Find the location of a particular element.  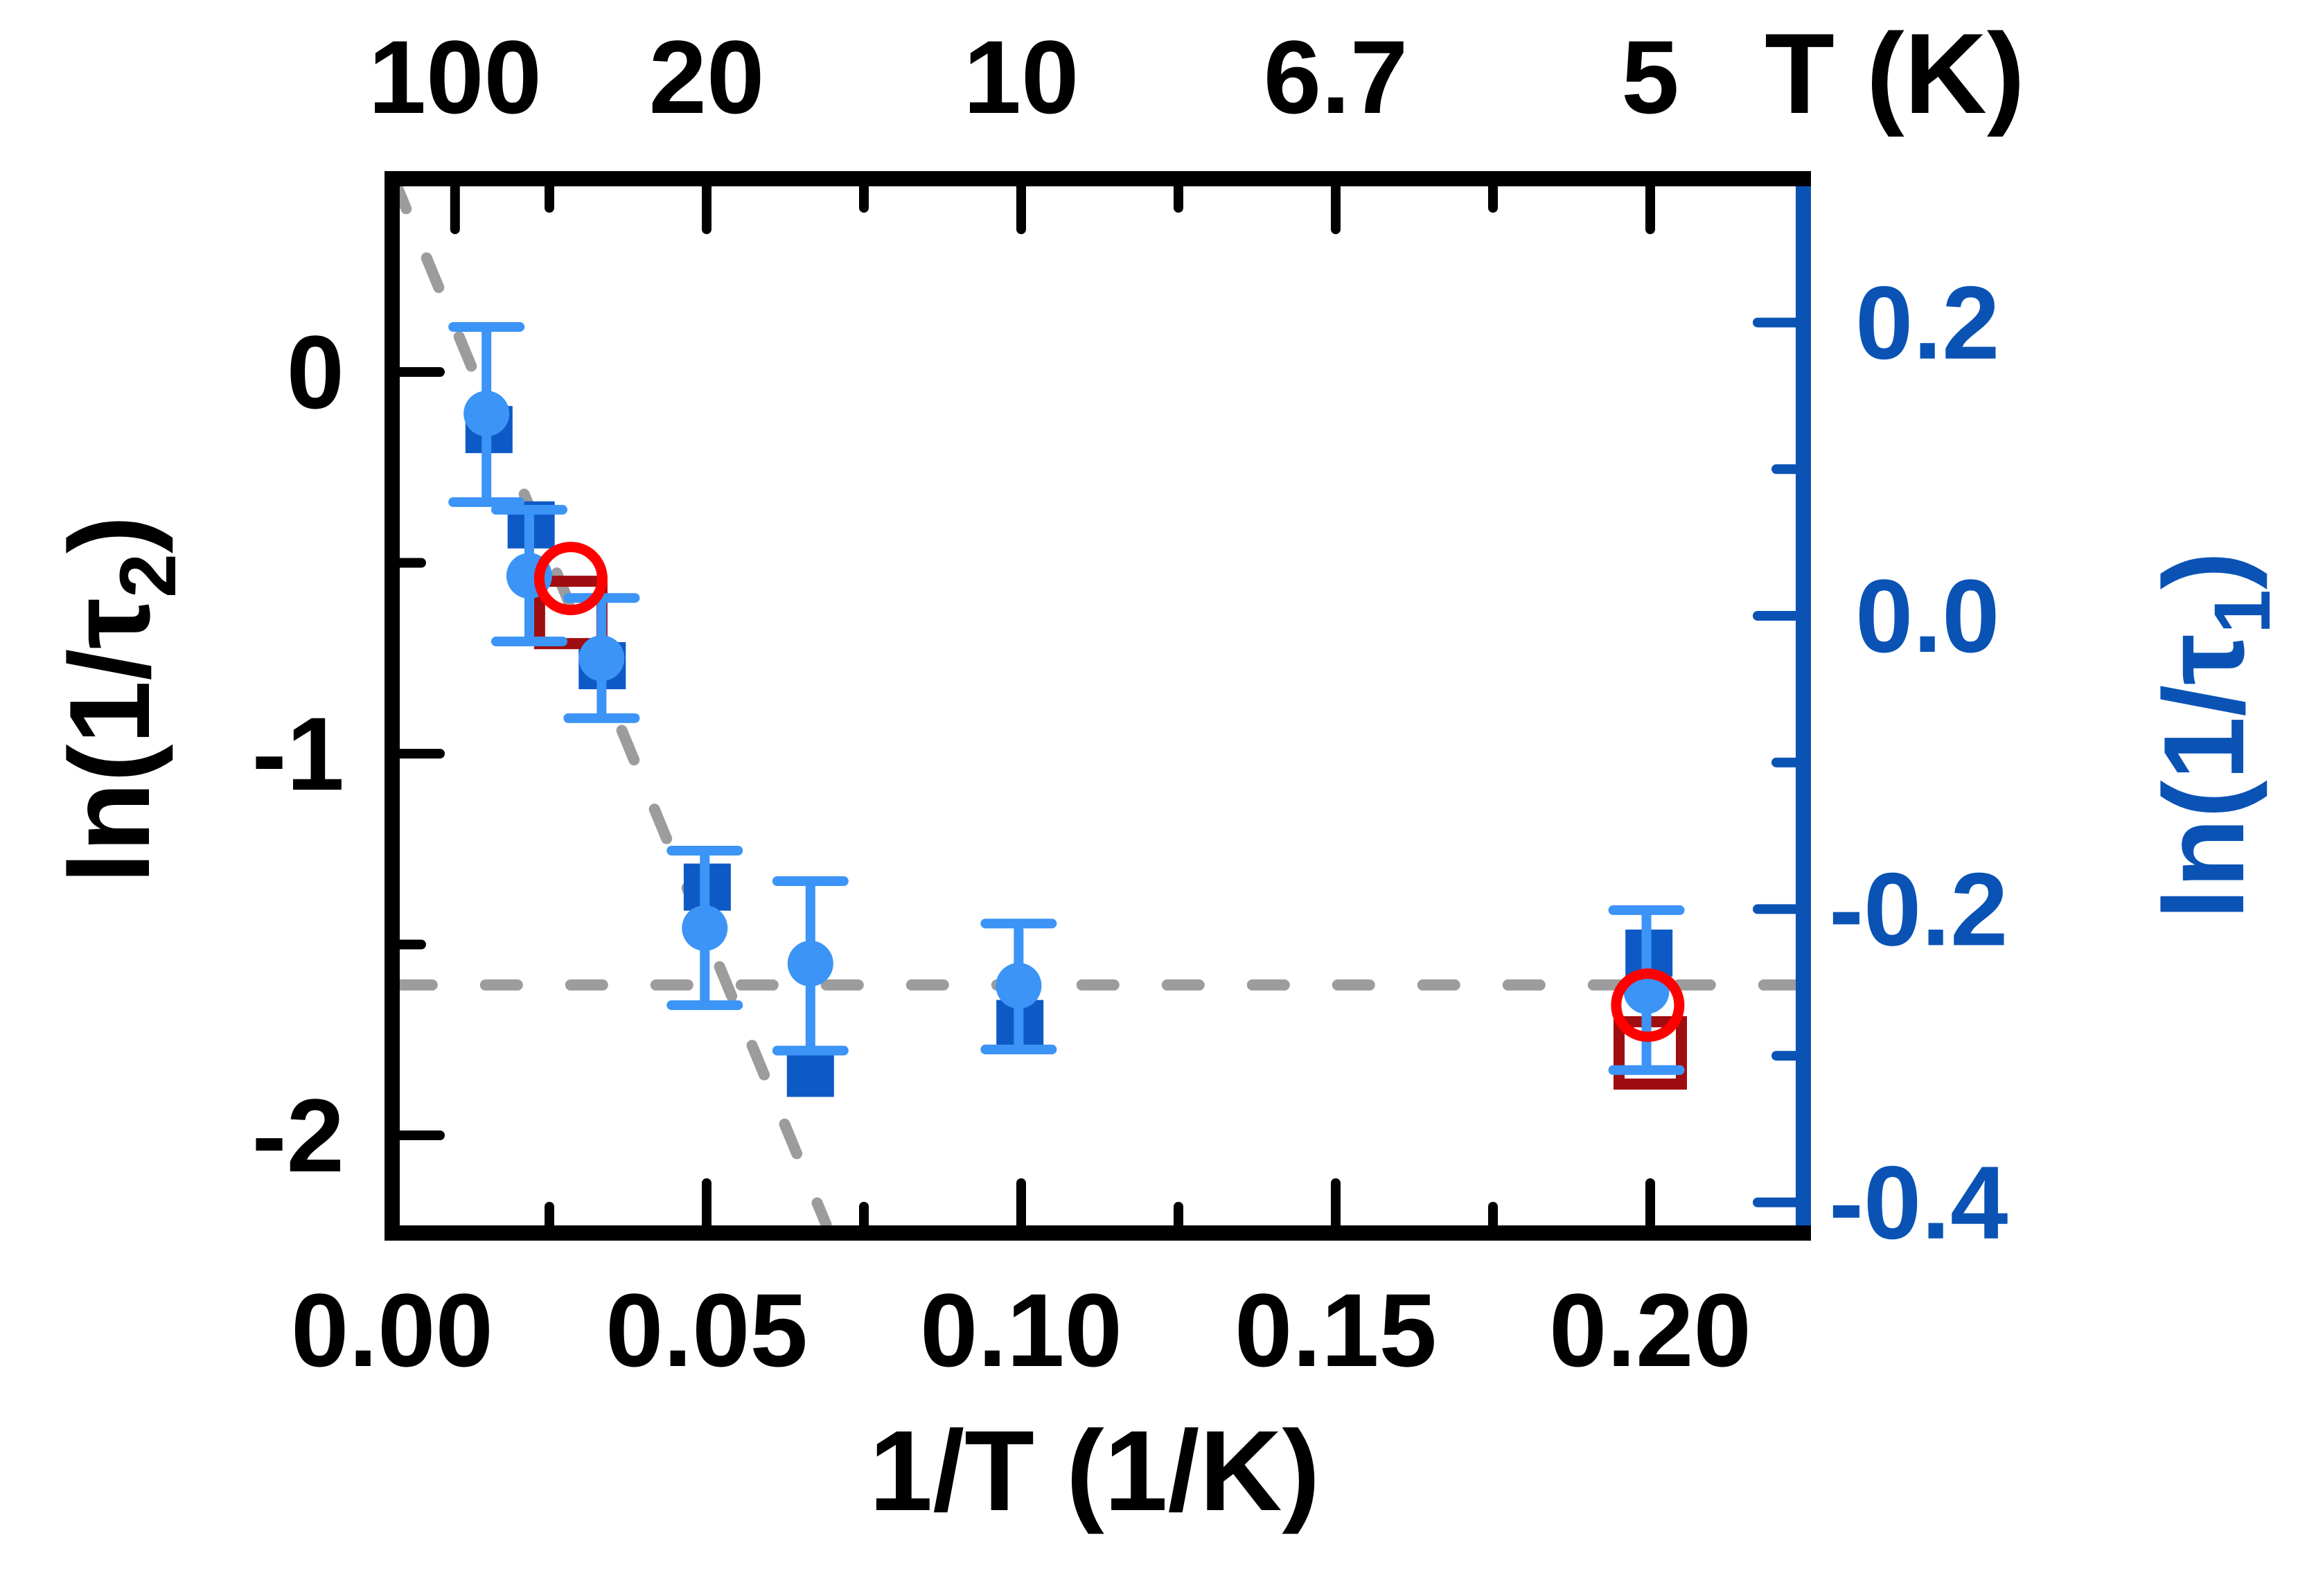

right-tick-label--0.2: -0.2 is located at coordinates (1918, 909).